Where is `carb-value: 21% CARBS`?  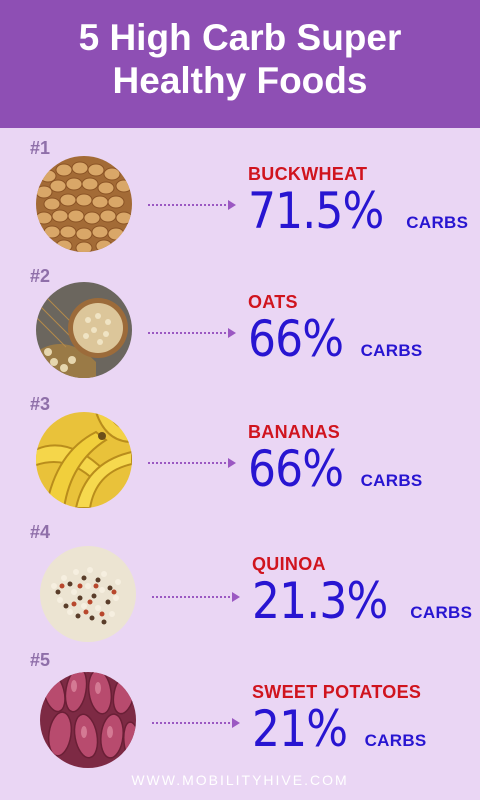
carb-value: 21% CARBS is located at coordinates (362, 729).